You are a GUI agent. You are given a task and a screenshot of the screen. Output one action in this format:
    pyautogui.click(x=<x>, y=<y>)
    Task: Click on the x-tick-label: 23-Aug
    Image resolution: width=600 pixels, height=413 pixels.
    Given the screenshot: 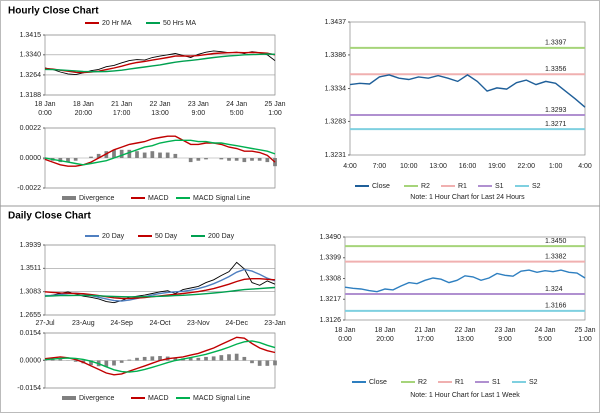 What is the action you would take?
    pyautogui.click(x=83, y=323)
    